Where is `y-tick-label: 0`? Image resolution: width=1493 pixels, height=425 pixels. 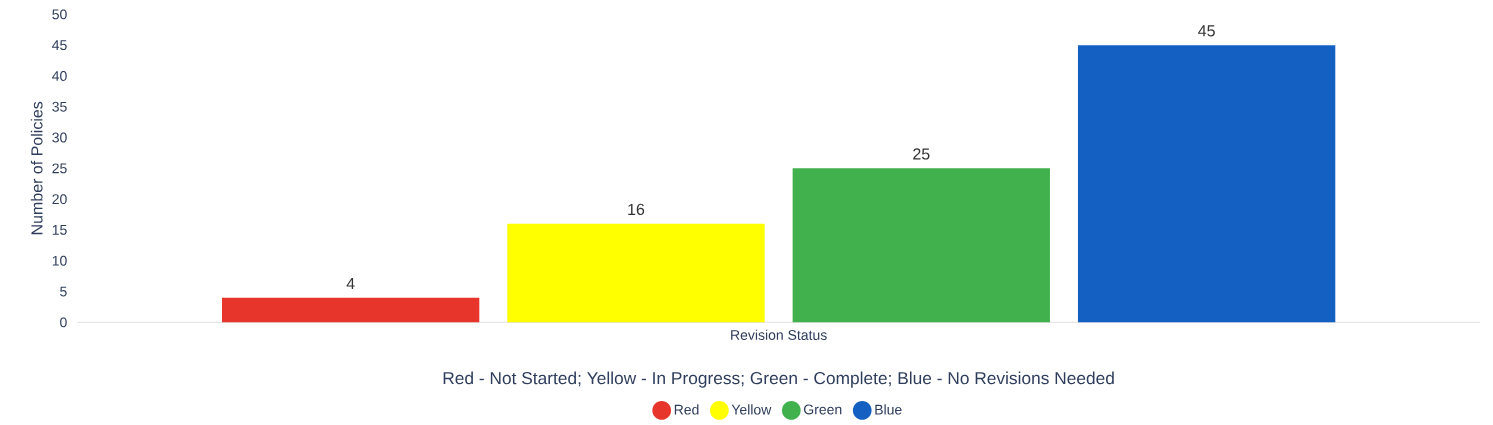 y-tick-label: 0 is located at coordinates (63, 322).